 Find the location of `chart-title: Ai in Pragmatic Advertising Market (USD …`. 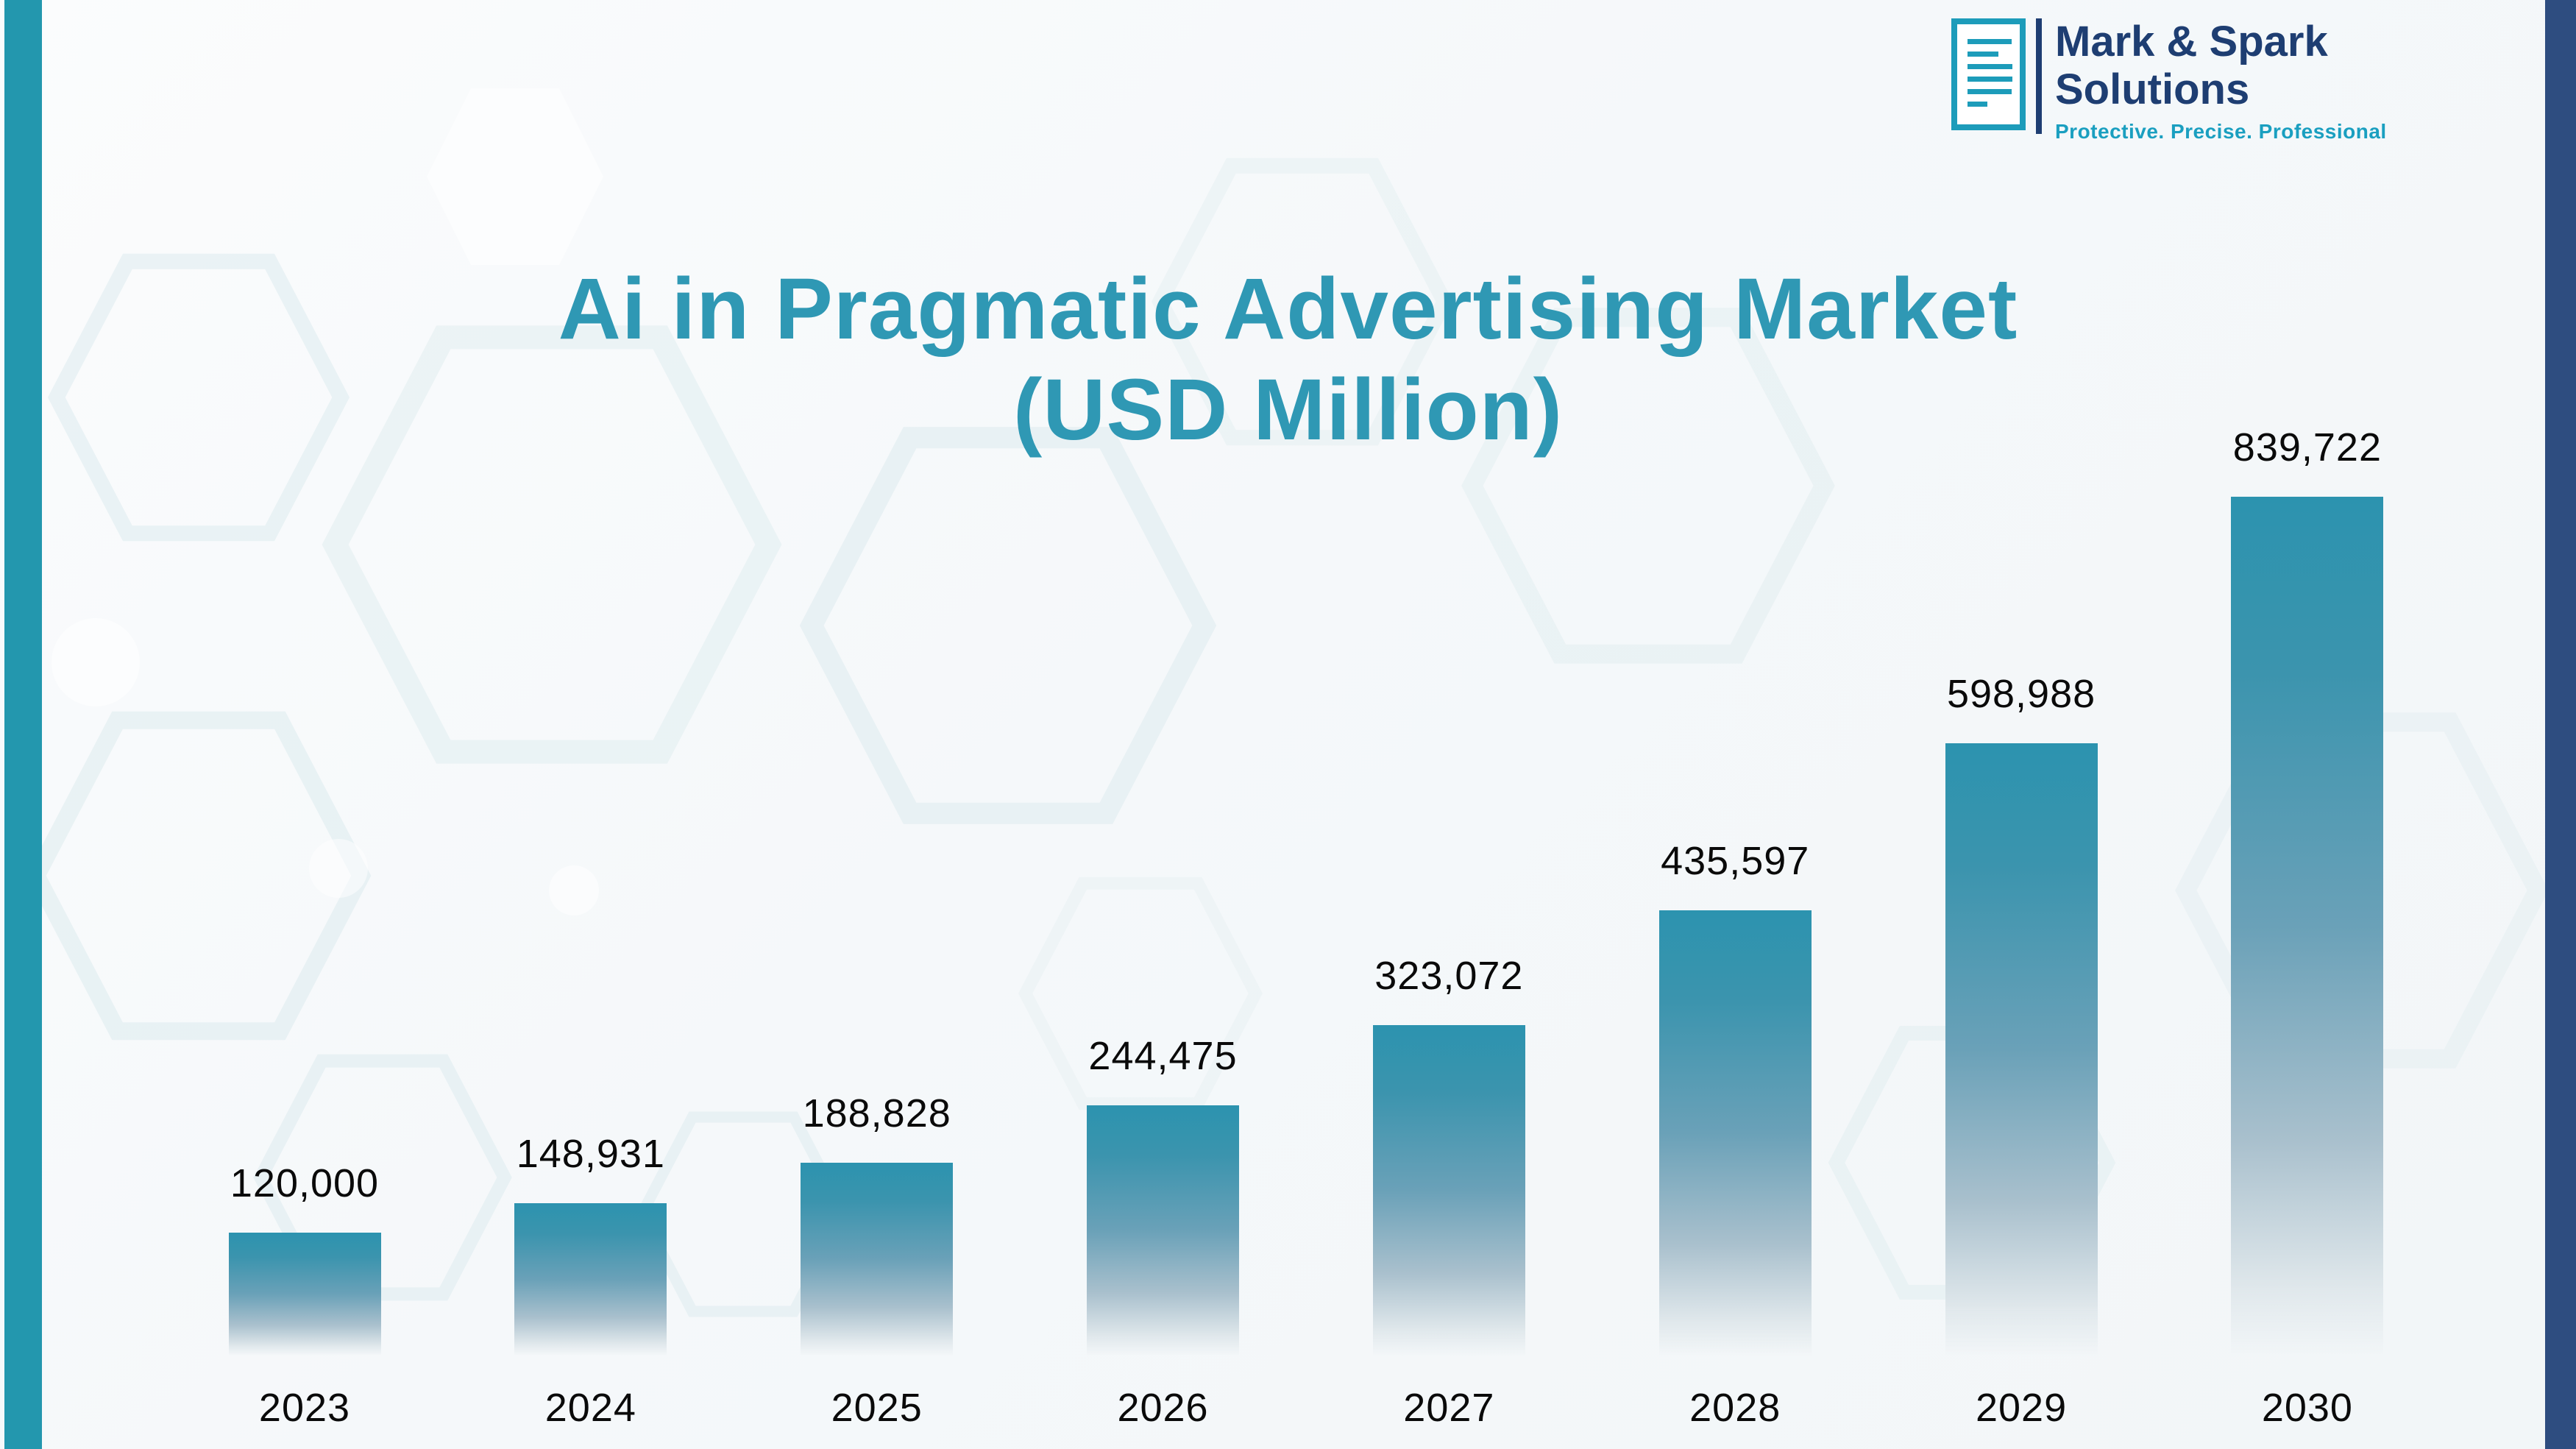

chart-title: Ai in Pragmatic Advertising Market (USD … is located at coordinates (1288, 360).